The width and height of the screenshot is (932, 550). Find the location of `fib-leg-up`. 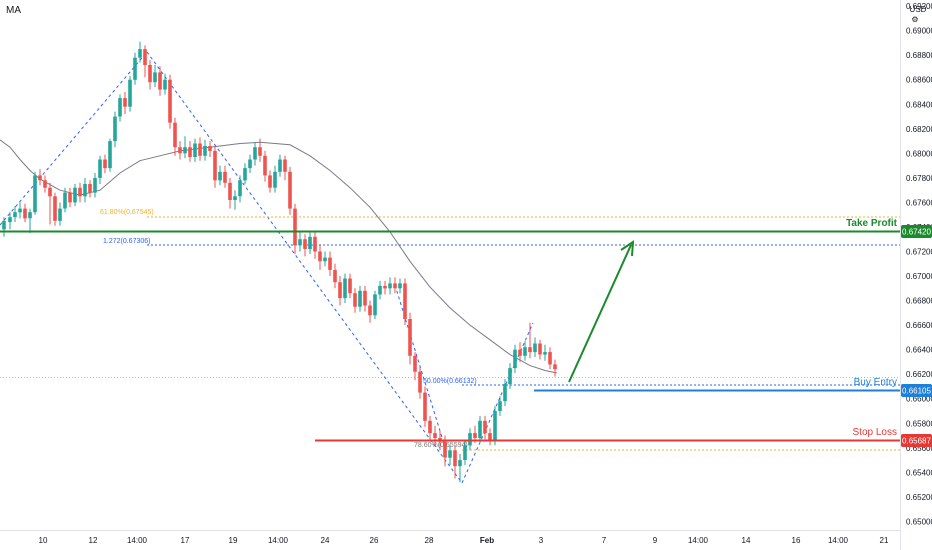

fib-leg-up is located at coordinates (74, 138).